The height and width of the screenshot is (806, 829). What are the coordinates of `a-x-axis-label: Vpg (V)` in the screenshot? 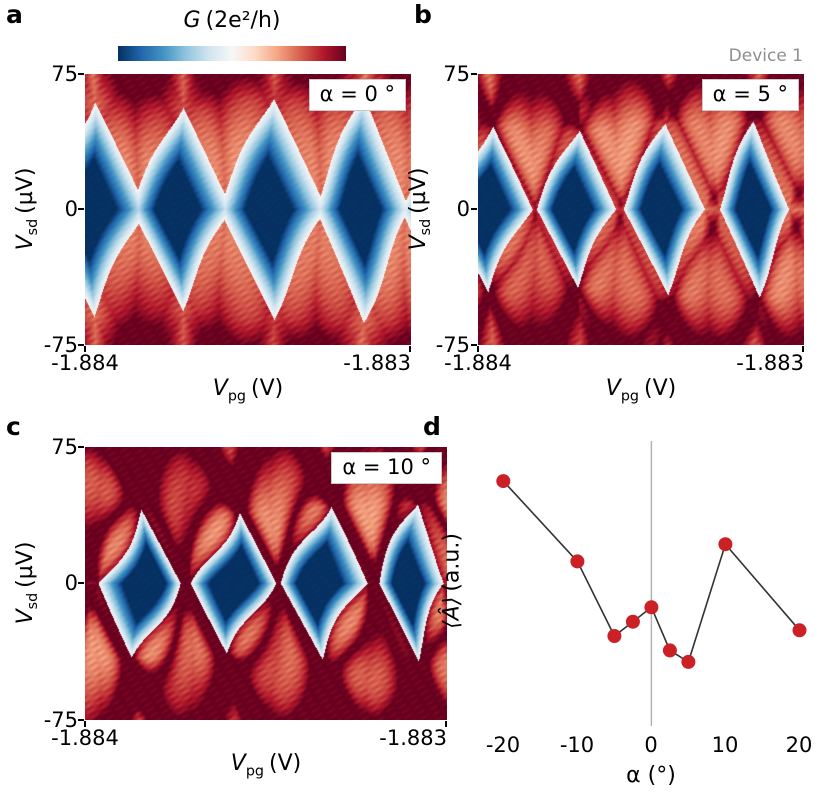 It's located at (248, 390).